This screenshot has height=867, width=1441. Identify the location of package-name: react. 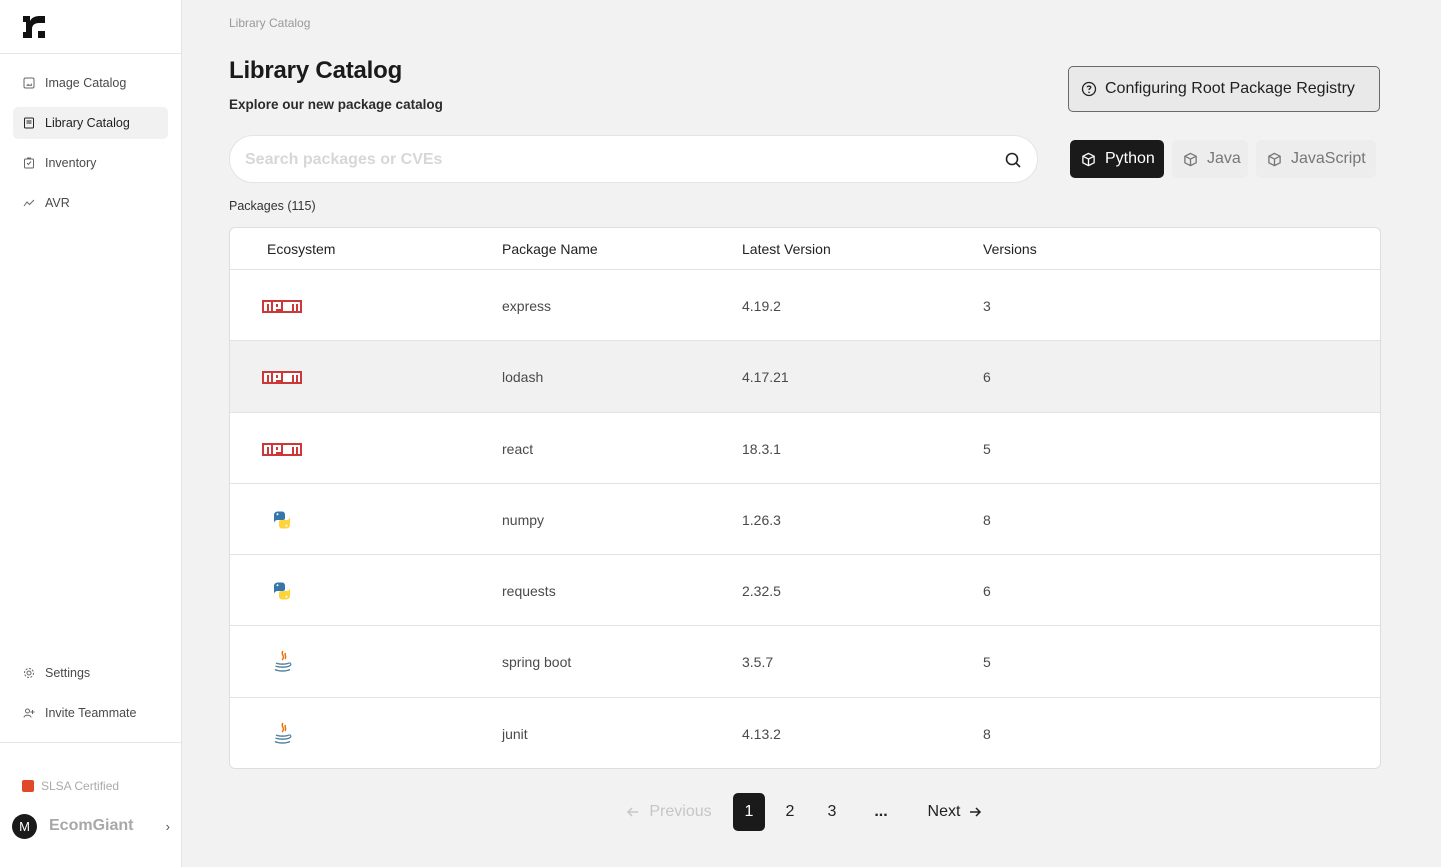
(518, 448).